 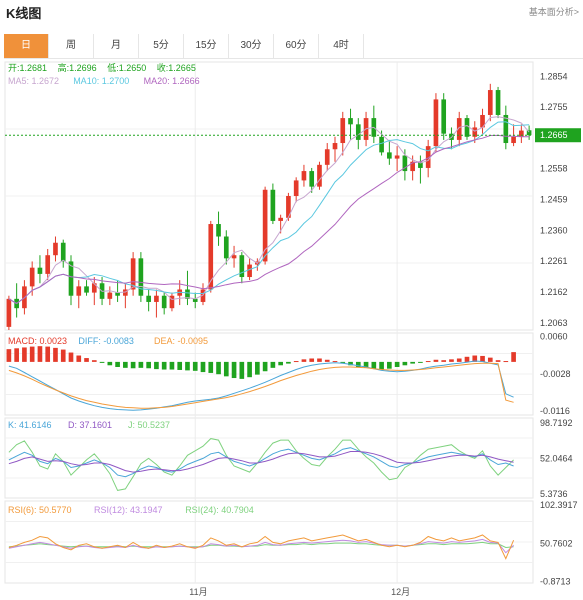 I want to click on tab-divider, so click(x=293, y=58).